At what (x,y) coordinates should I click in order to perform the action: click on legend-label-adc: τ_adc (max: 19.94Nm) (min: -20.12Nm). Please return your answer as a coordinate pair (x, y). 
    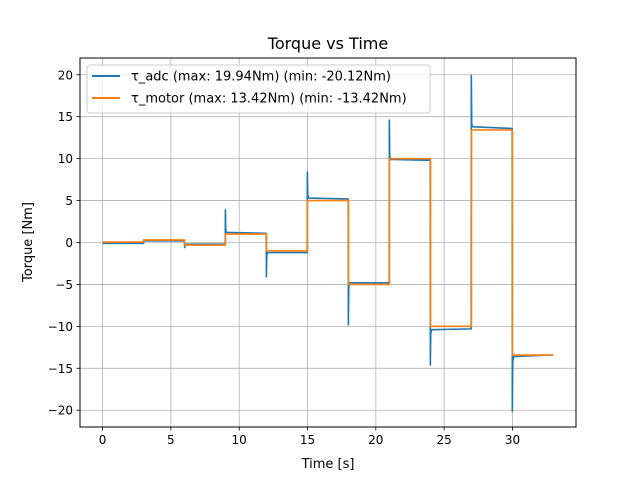
    Looking at the image, I should click on (261, 77).